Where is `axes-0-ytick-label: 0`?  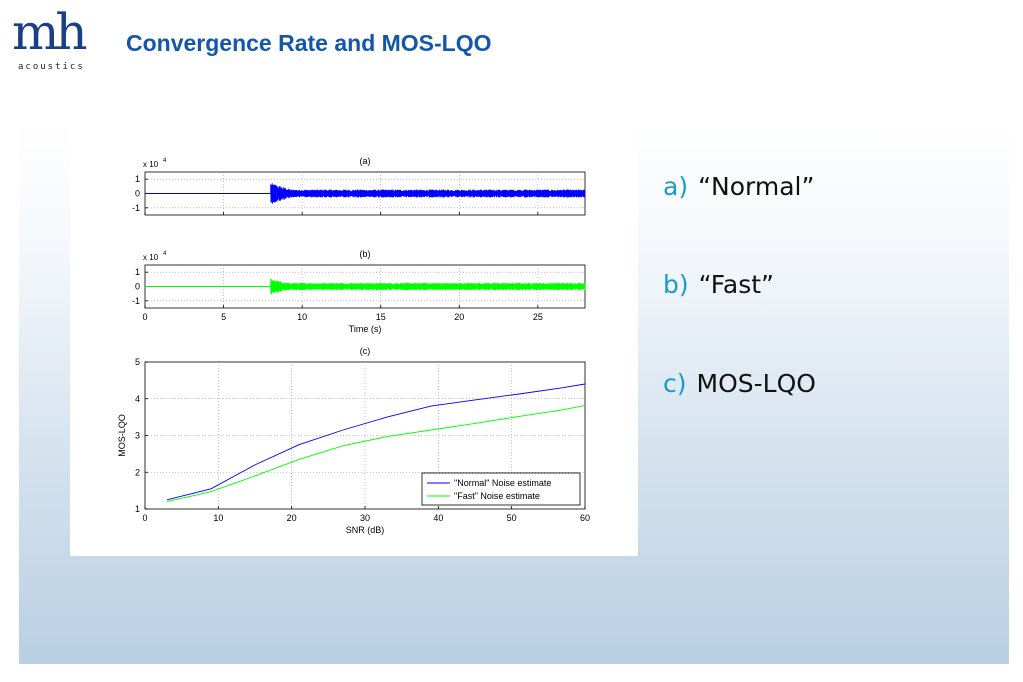
axes-0-ytick-label: 0 is located at coordinates (137, 194).